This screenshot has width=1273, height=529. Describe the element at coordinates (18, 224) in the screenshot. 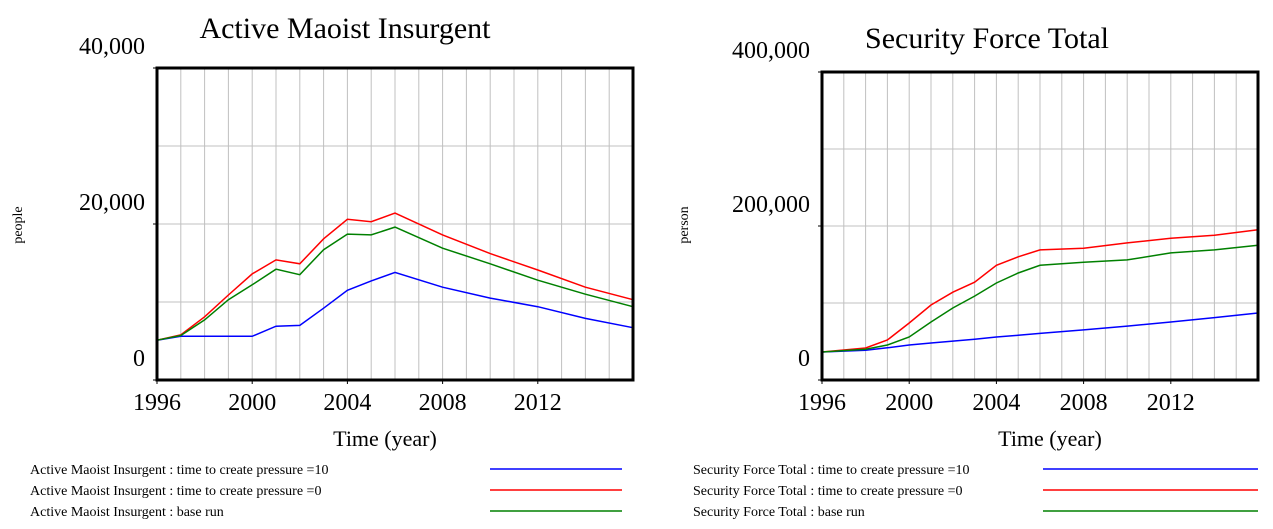

I see `y-axis-label: people` at that location.